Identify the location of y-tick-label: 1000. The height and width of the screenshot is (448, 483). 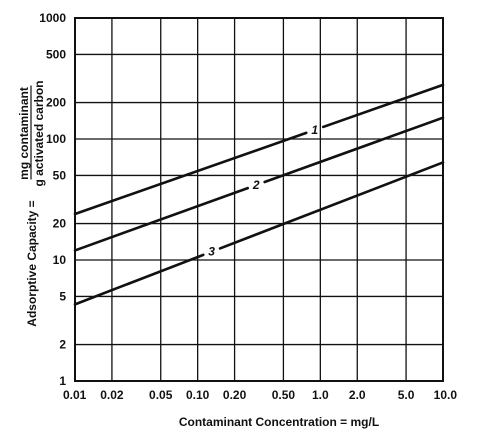
(52, 18).